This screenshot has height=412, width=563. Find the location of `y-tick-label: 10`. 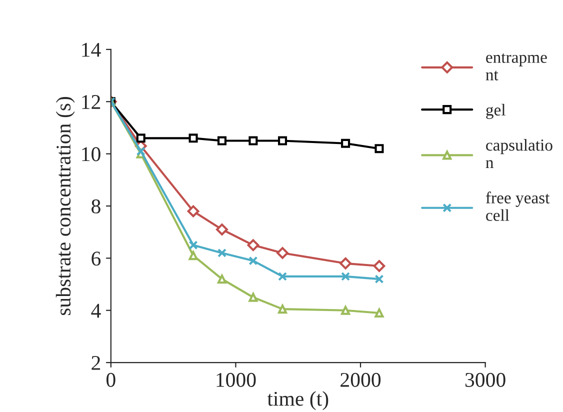

y-tick-label: 10 is located at coordinates (91, 154).